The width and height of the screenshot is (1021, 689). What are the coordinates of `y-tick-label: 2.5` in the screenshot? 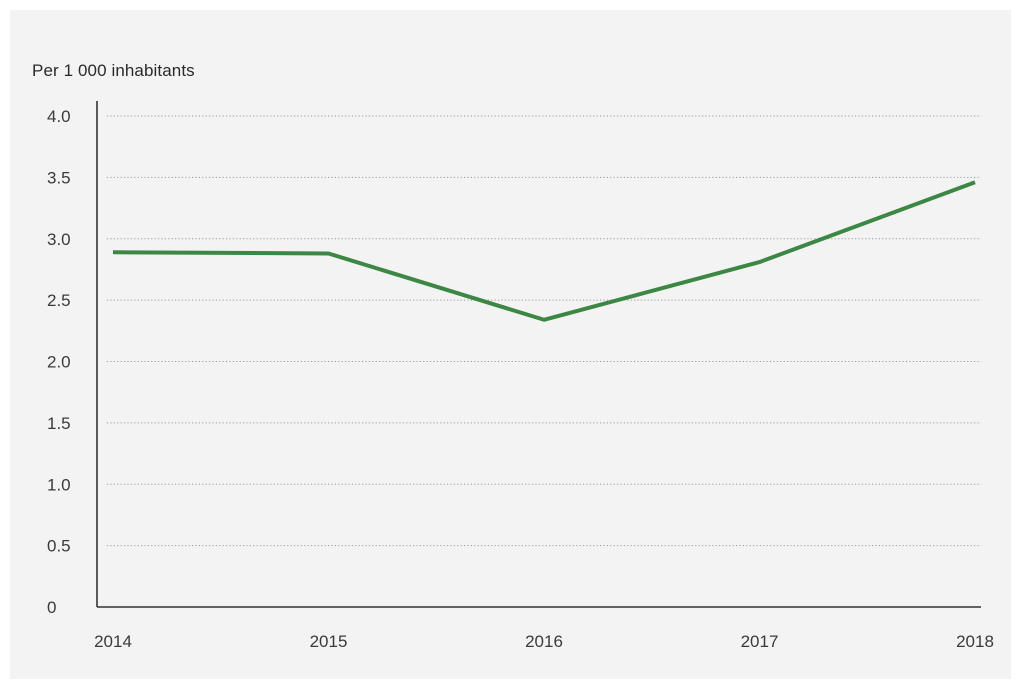 It's located at (59, 300).